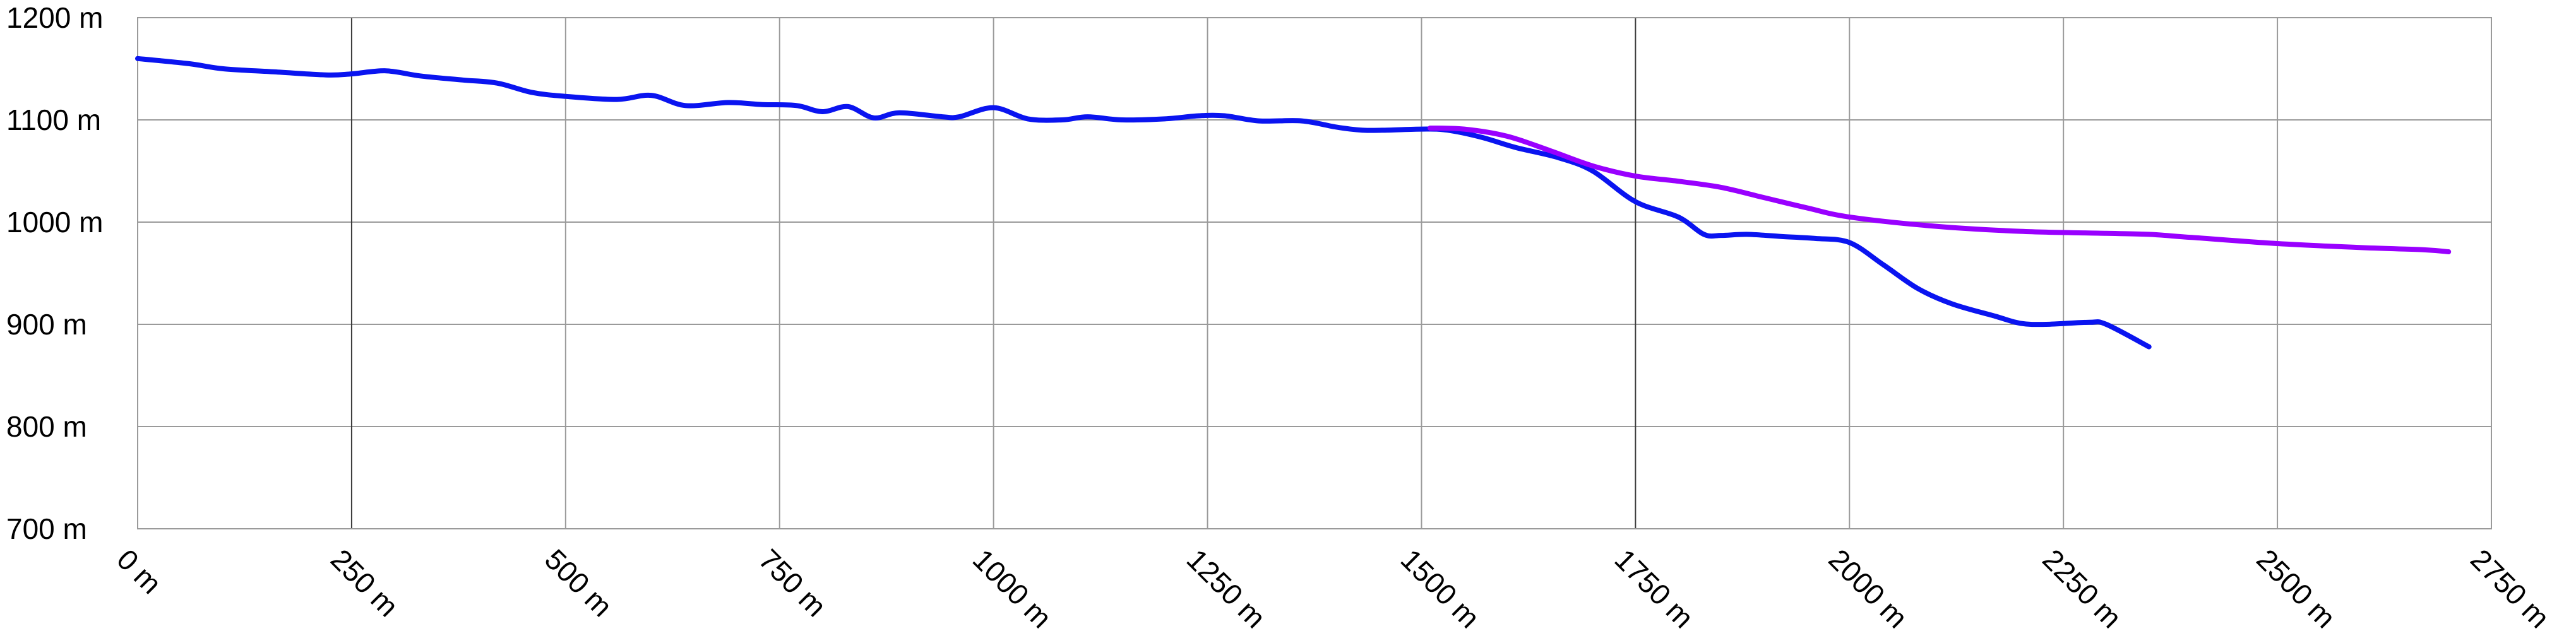  Describe the element at coordinates (793, 583) in the screenshot. I see `x-tick-label: 750 m` at that location.